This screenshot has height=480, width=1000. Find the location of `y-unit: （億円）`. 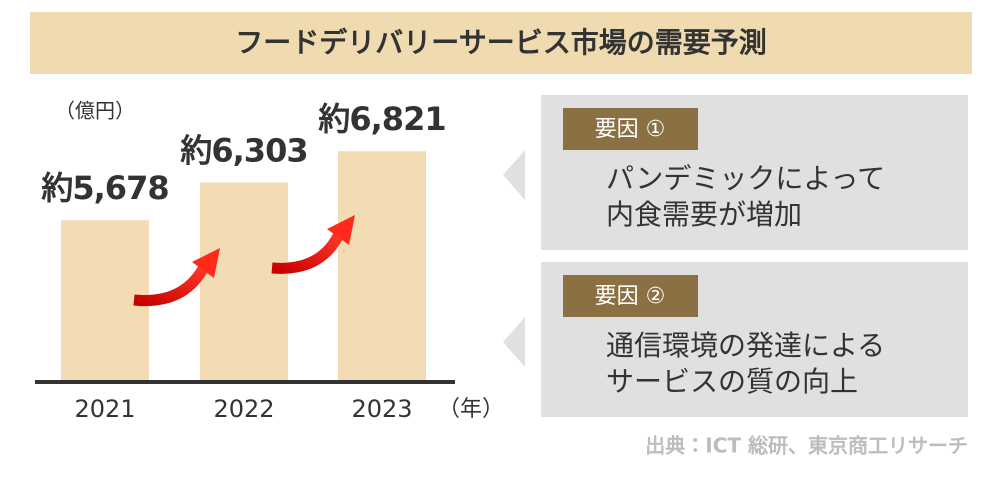

y-unit: （億円） is located at coordinates (95, 111).